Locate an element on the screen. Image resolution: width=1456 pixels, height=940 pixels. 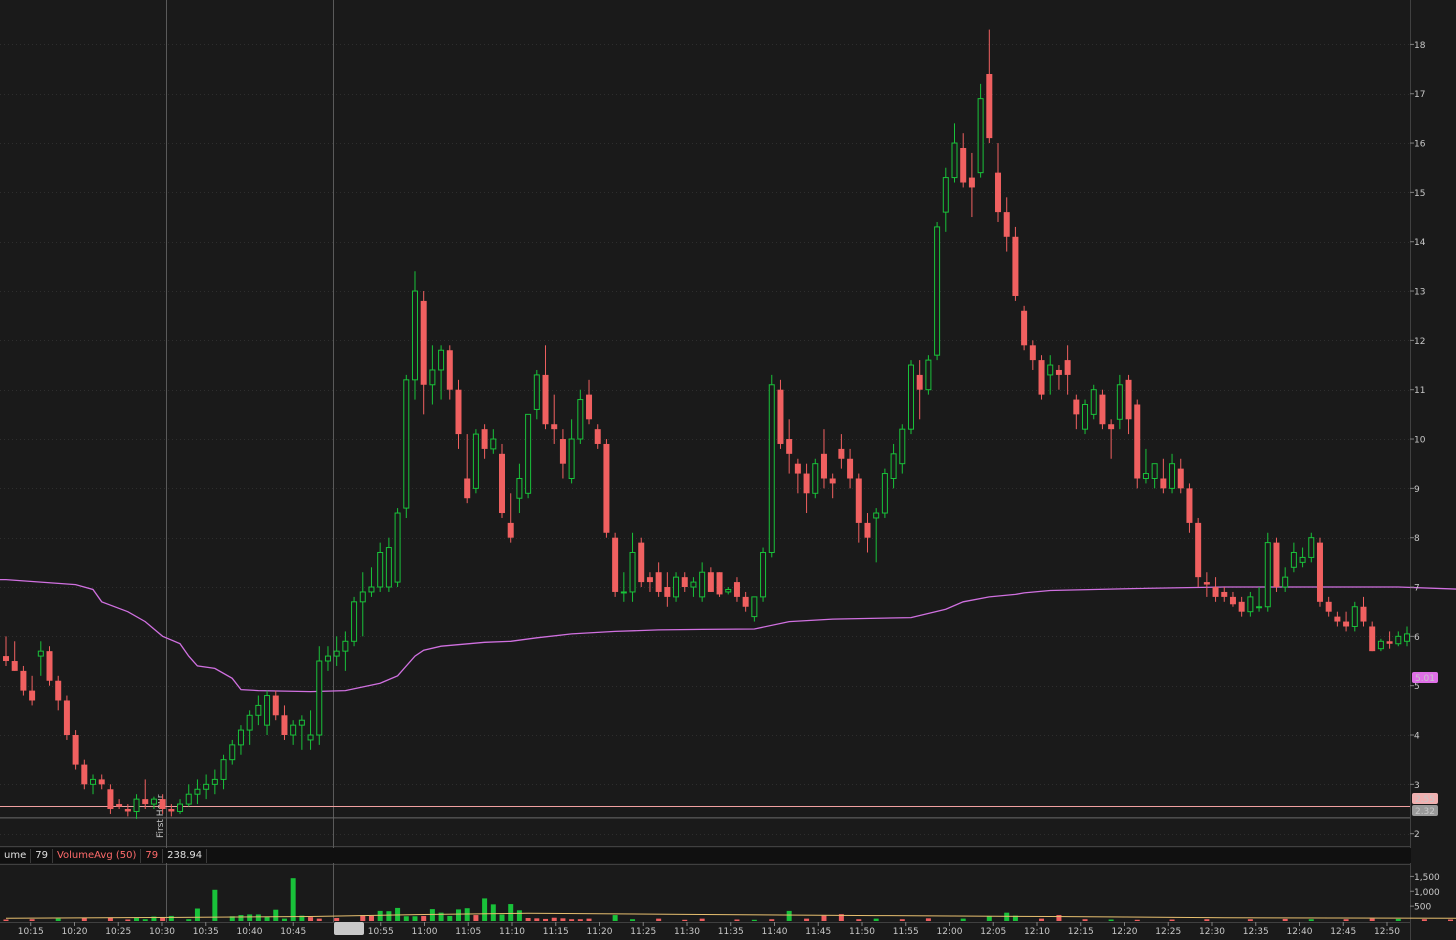
vwap-polyline is located at coordinates (728, 635).